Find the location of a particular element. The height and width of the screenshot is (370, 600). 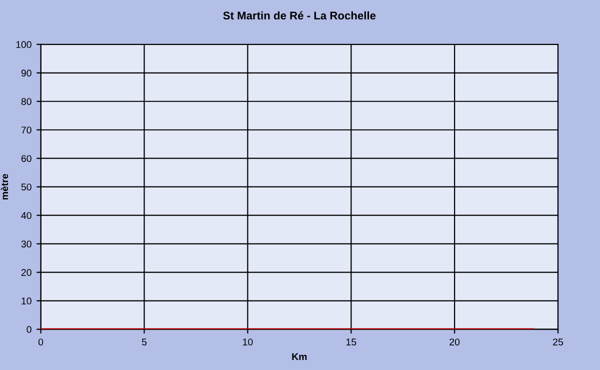

y-tick-label: 100 is located at coordinates (24, 44).